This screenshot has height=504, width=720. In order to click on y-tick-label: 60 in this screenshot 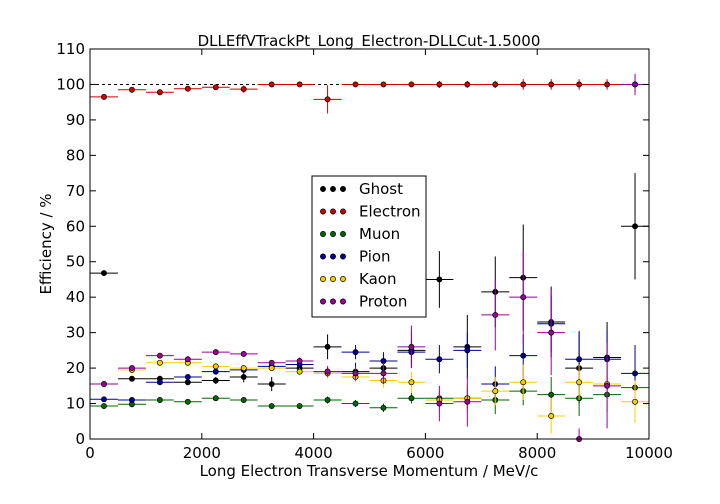, I will do `click(75, 226)`.